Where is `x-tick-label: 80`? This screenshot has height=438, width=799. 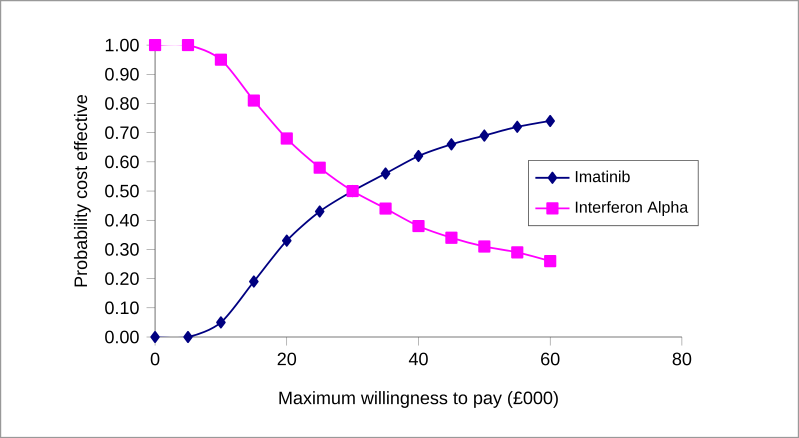 x-tick-label: 80 is located at coordinates (682, 359).